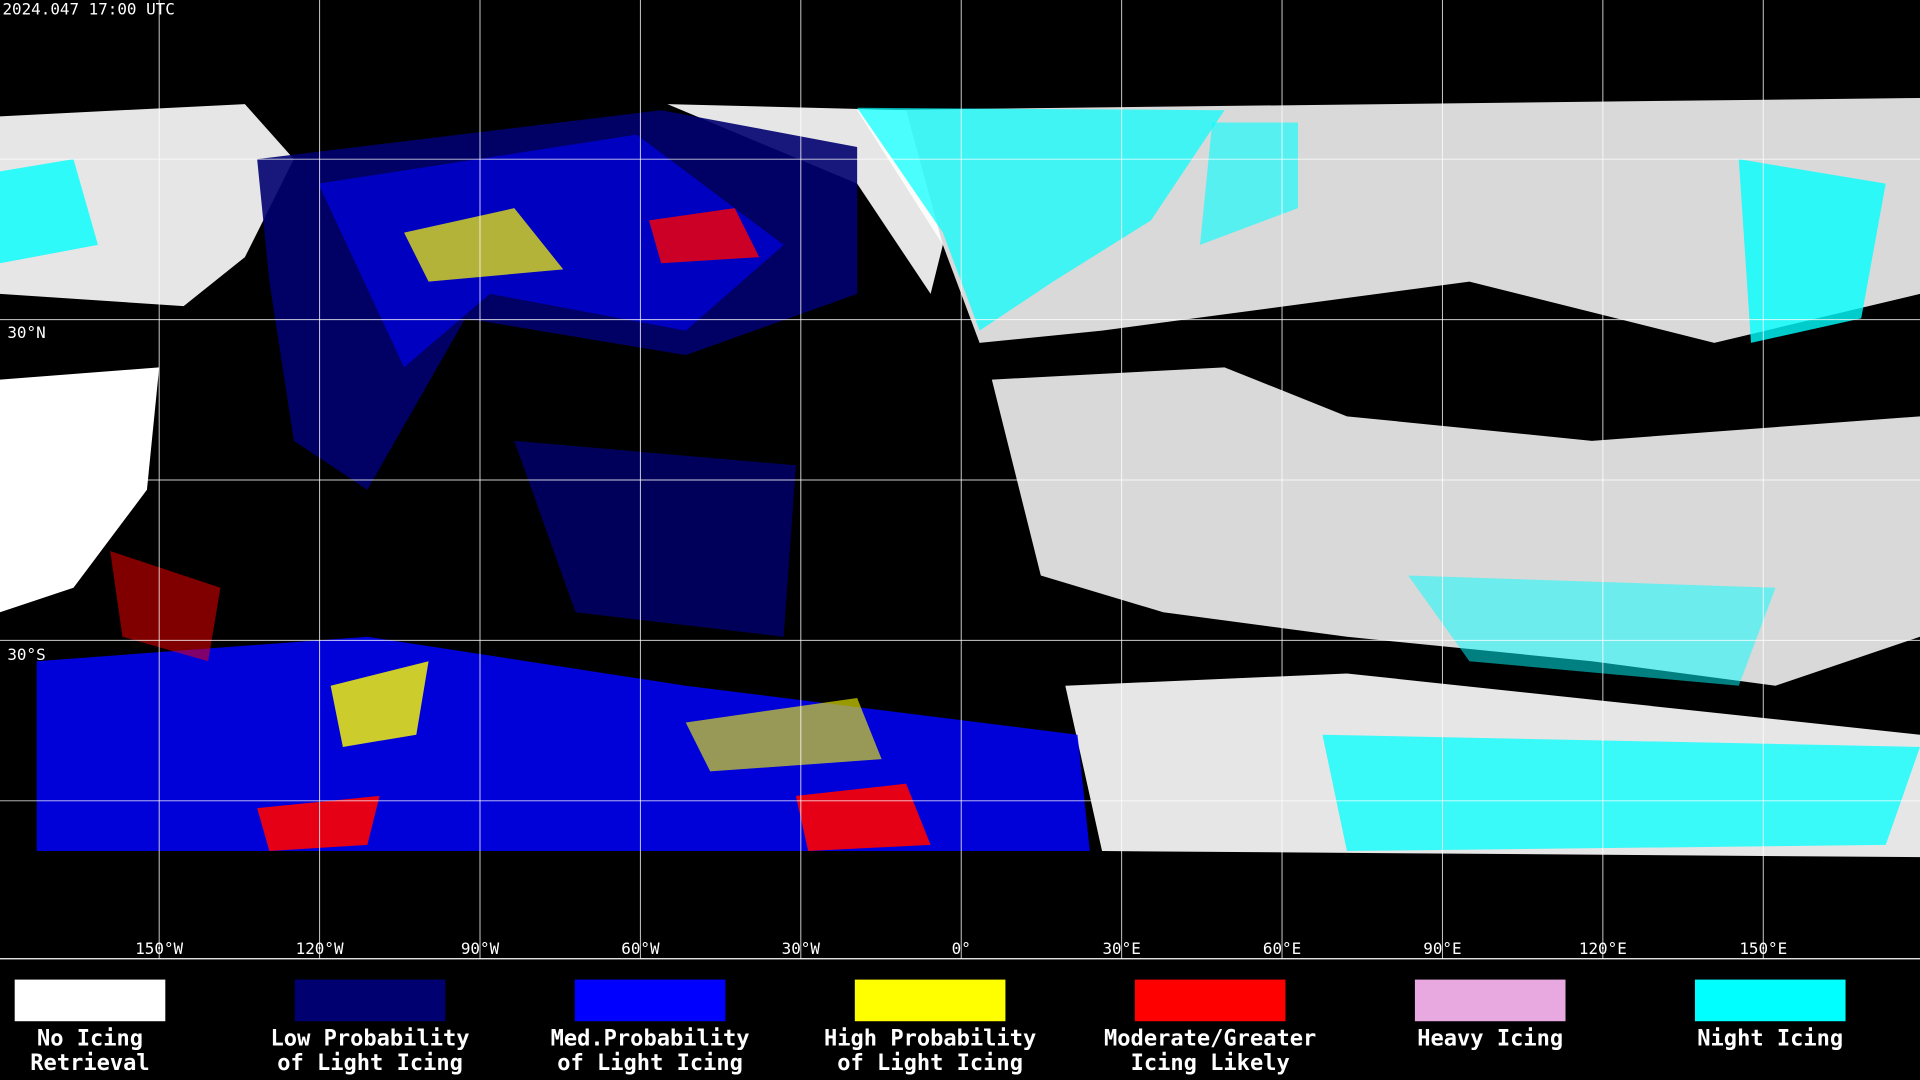 The image size is (1920, 1080). What do you see at coordinates (961, 948) in the screenshot?
I see `lon-label: 0°` at bounding box center [961, 948].